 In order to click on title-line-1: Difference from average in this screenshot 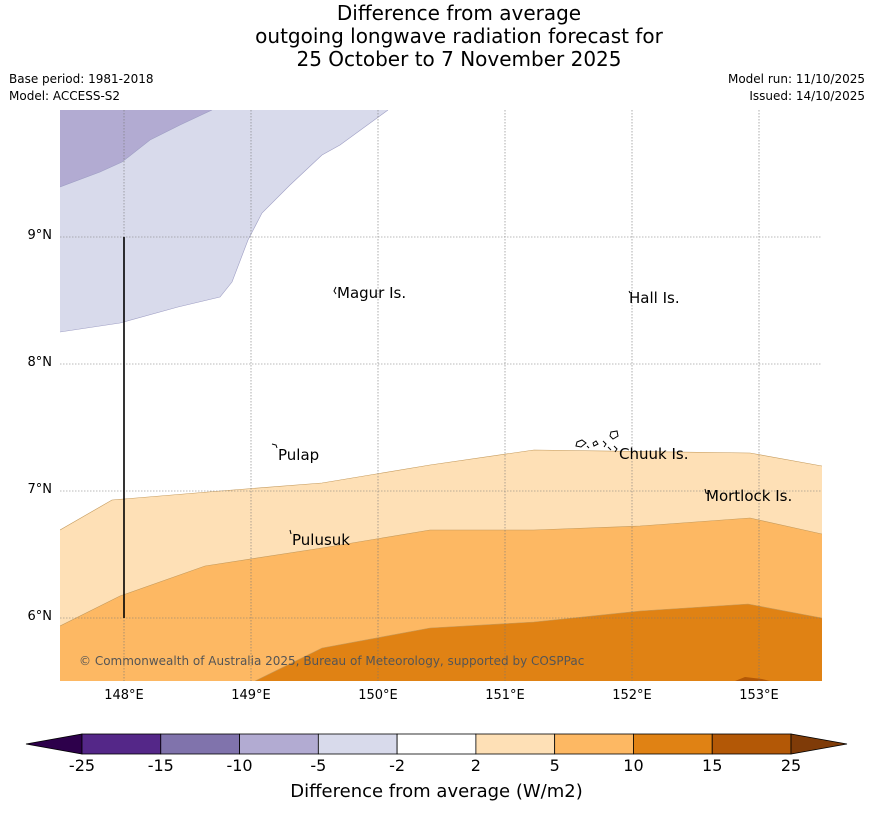, I will do `click(459, 13)`.